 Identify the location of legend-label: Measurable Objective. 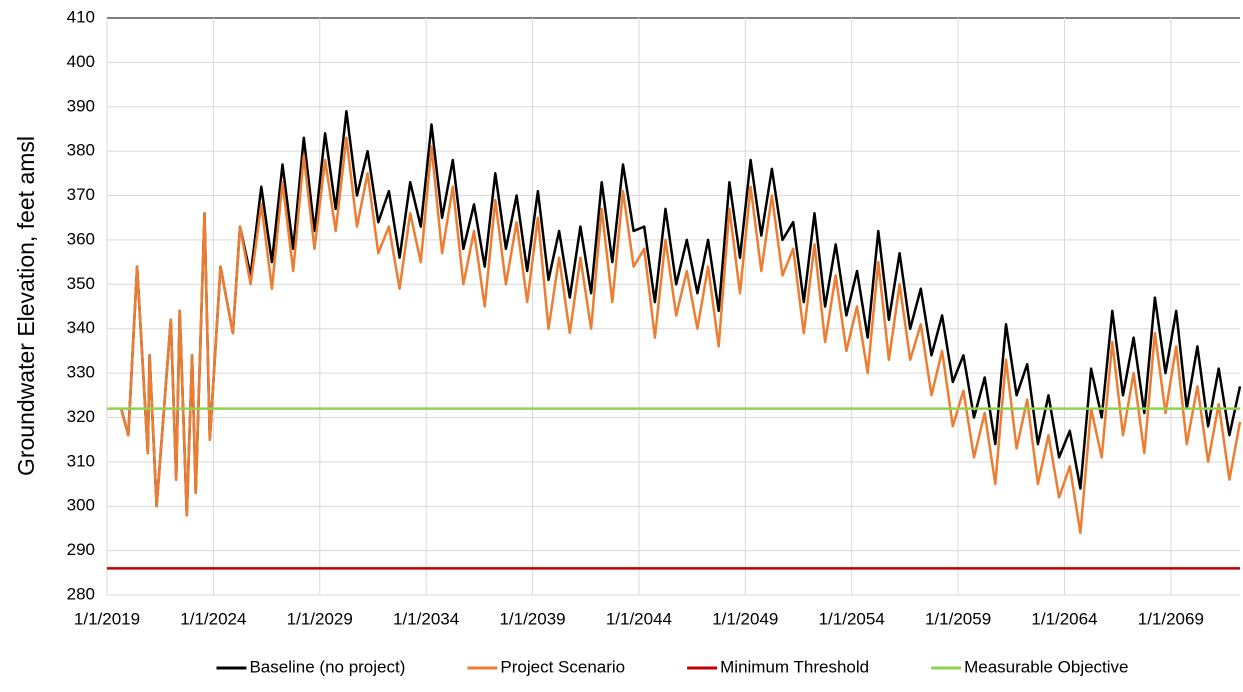
(1046, 666).